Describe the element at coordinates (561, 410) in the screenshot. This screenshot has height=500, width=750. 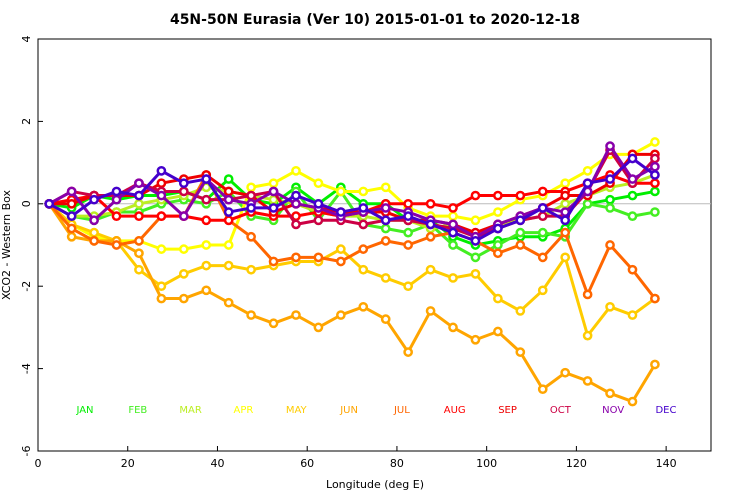
I see `legend-label: OCT` at that location.